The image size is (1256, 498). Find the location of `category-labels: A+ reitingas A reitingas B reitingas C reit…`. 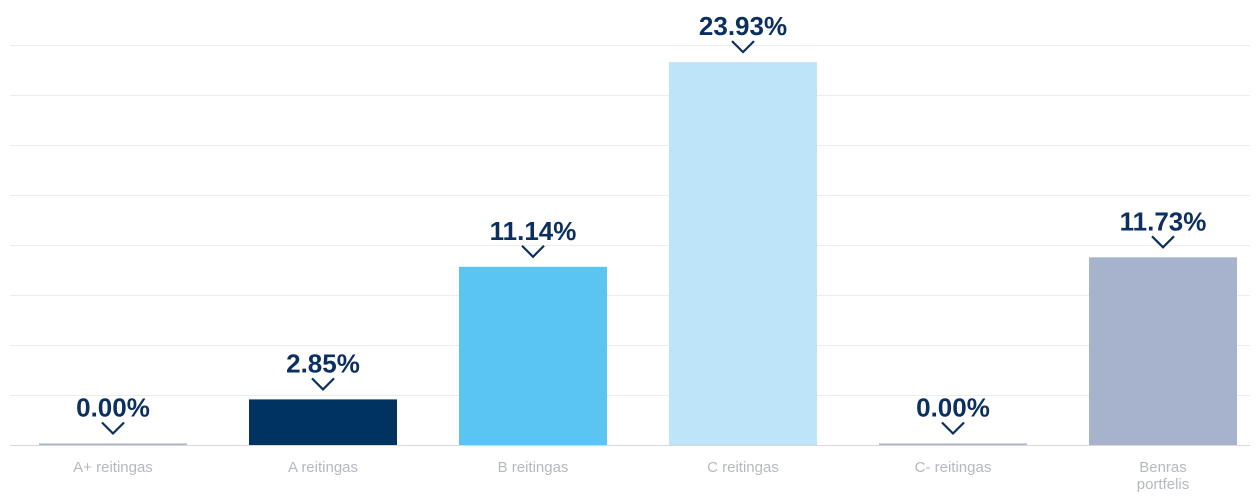

category-labels: A+ reitingas A reitingas B reitingas C reit… is located at coordinates (631, 476).